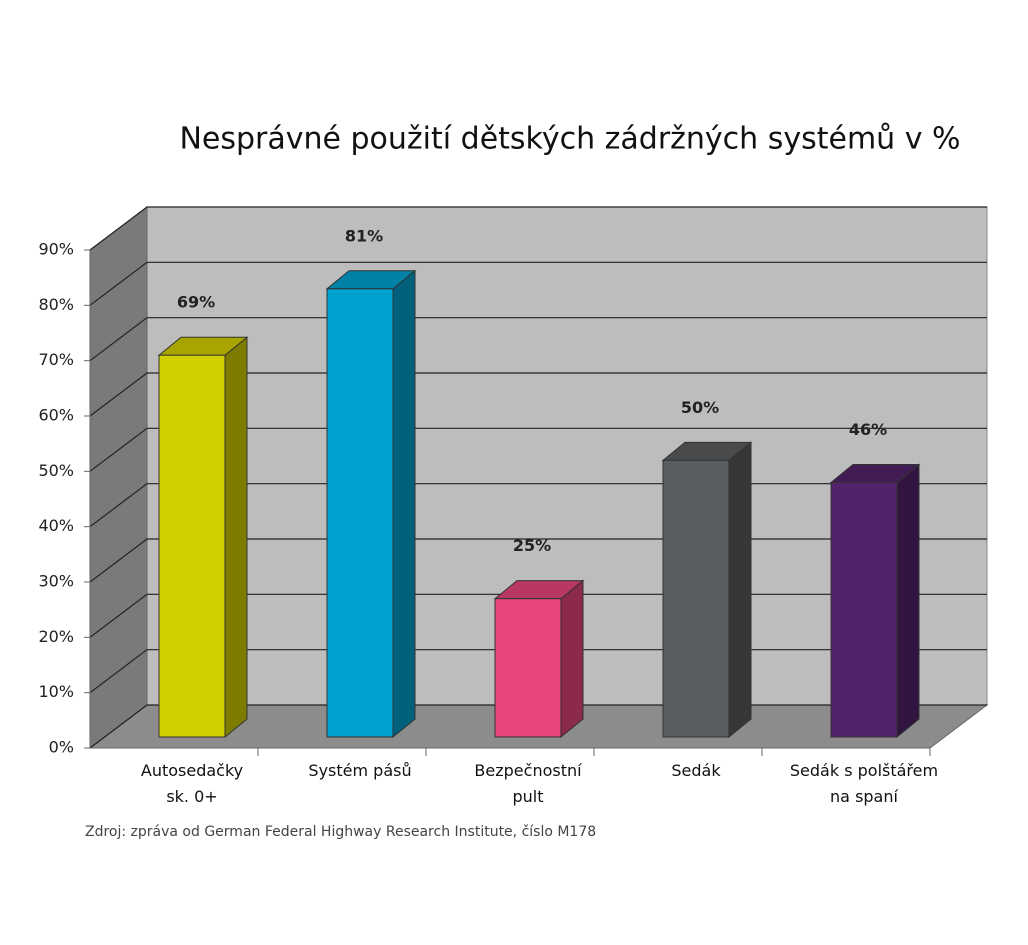  I want to click on y-tick-label: 70%, so click(56, 359).